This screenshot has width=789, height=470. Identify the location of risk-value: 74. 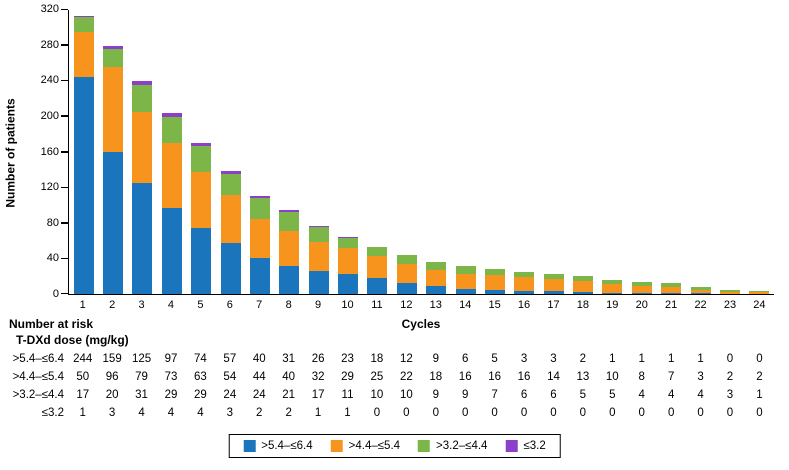
(200, 359).